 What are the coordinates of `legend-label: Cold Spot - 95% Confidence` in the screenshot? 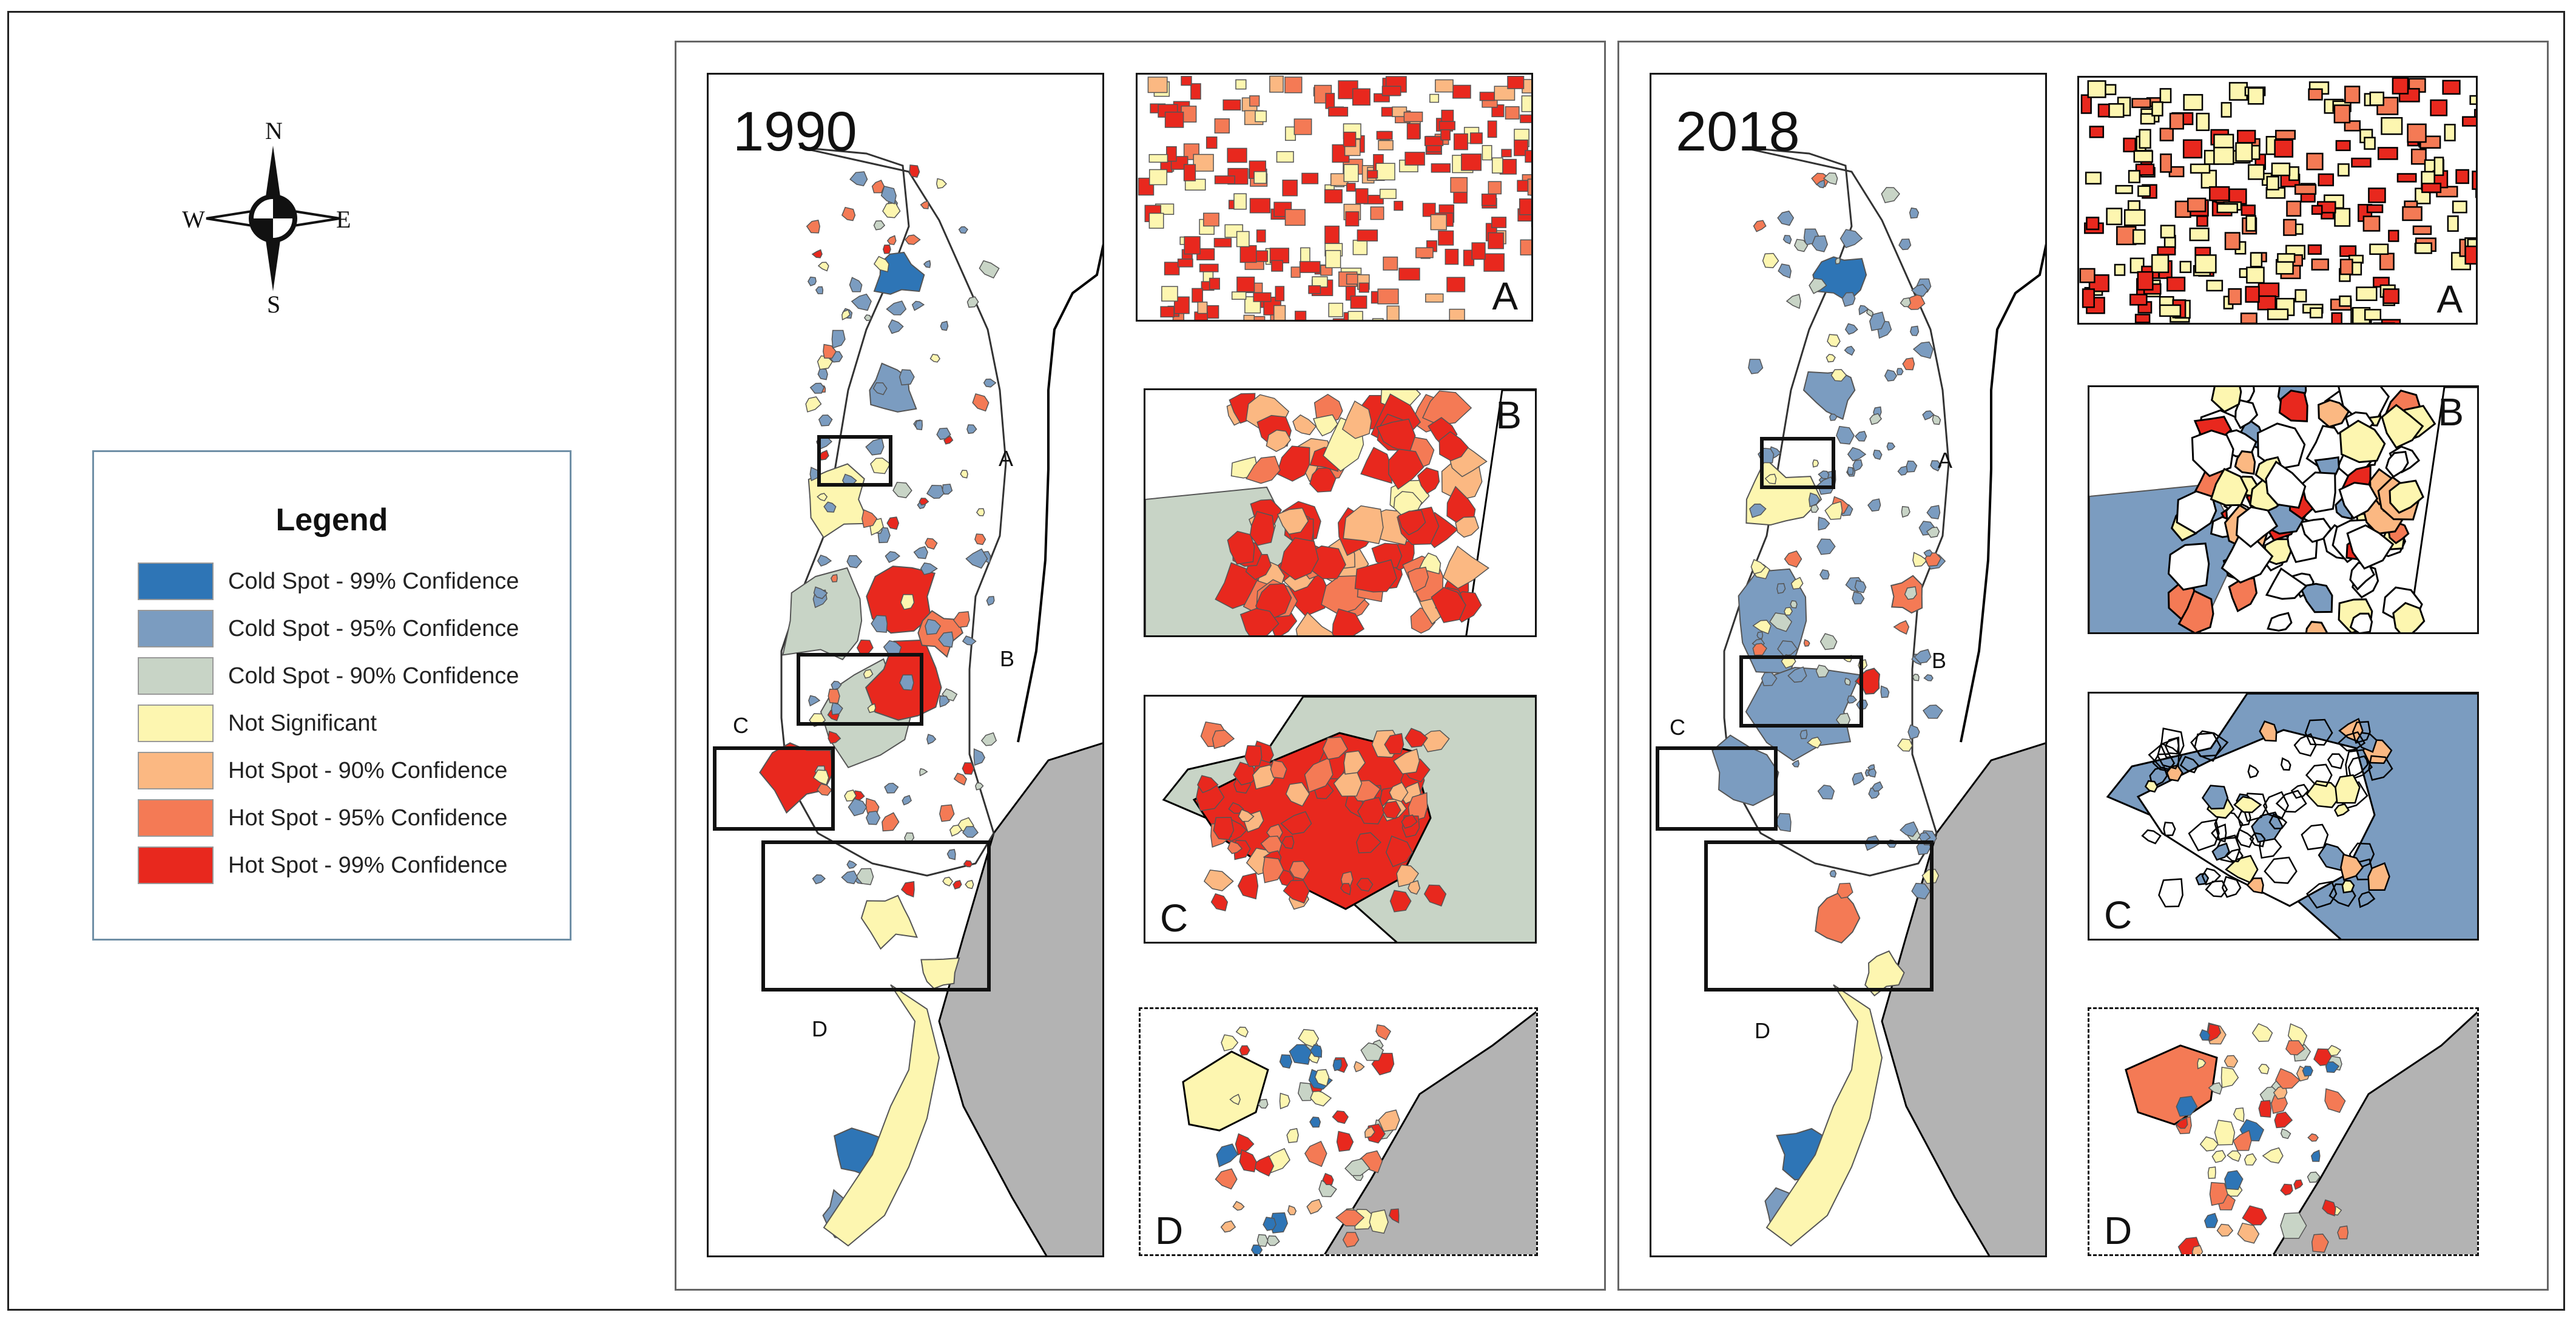 It's located at (374, 628).